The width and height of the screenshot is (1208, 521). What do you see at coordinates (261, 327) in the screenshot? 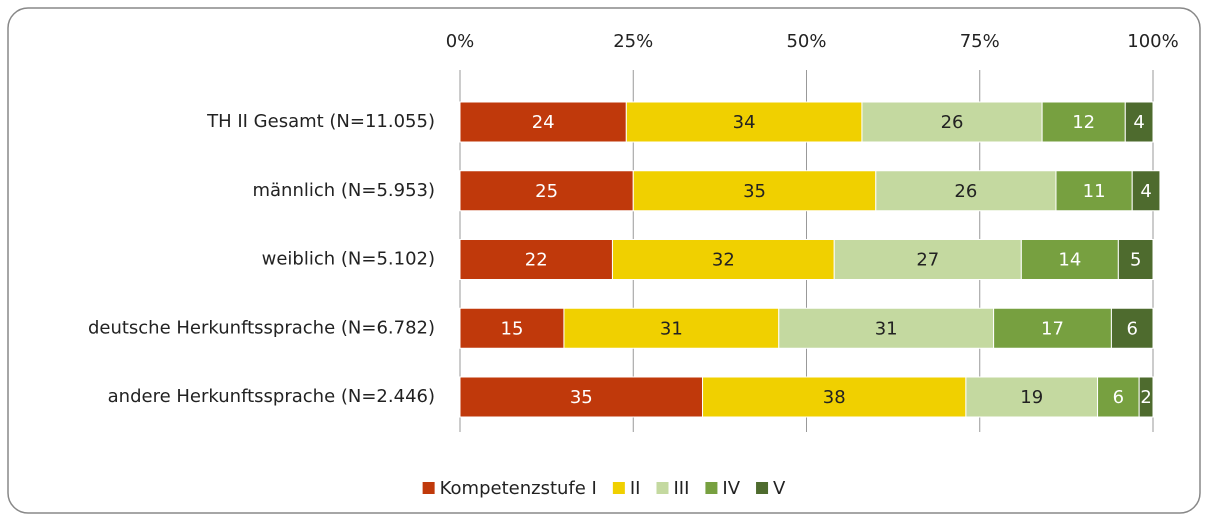
I see `y-tick-label: deutsche Herkunftssprache (N=6.782)` at bounding box center [261, 327].